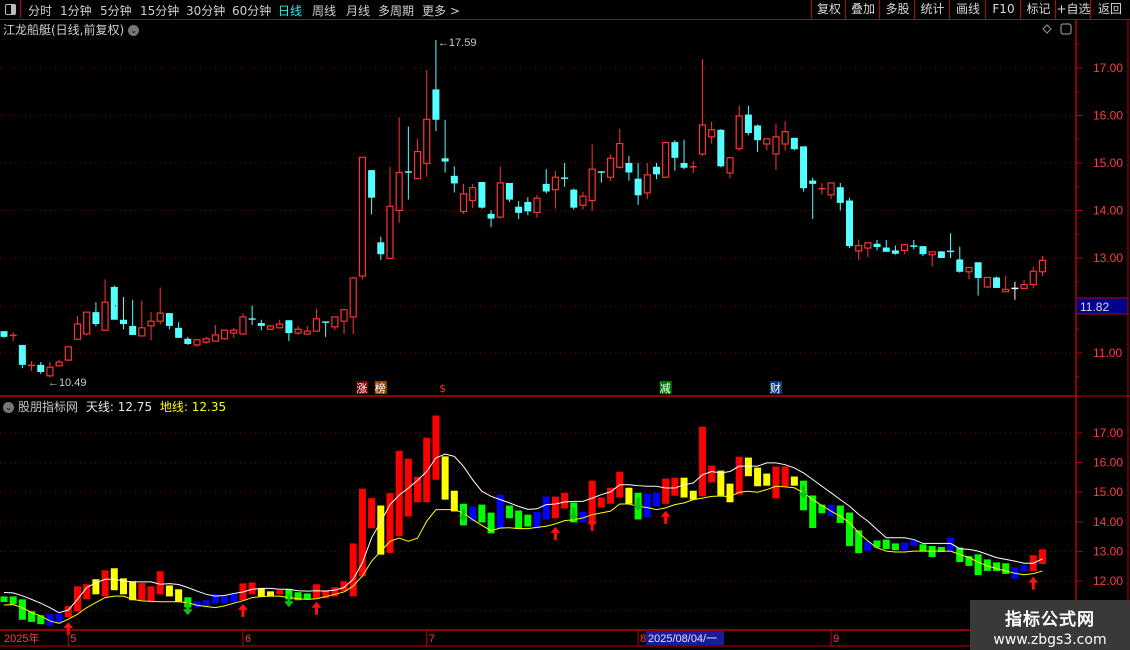  Describe the element at coordinates (967, 9) in the screenshot. I see `toolbar-button-4: 画线` at that location.